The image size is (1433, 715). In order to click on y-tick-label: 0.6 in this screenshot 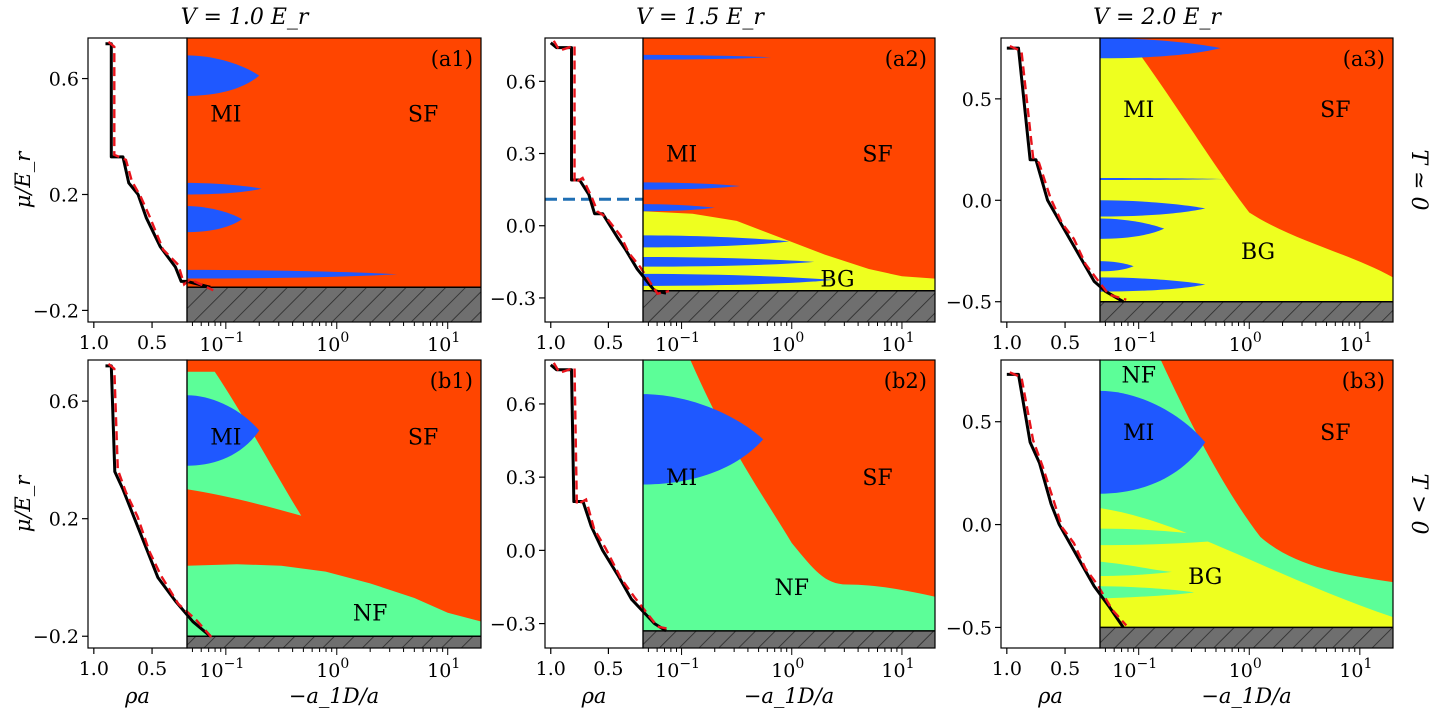, I will do `click(64, 80)`.